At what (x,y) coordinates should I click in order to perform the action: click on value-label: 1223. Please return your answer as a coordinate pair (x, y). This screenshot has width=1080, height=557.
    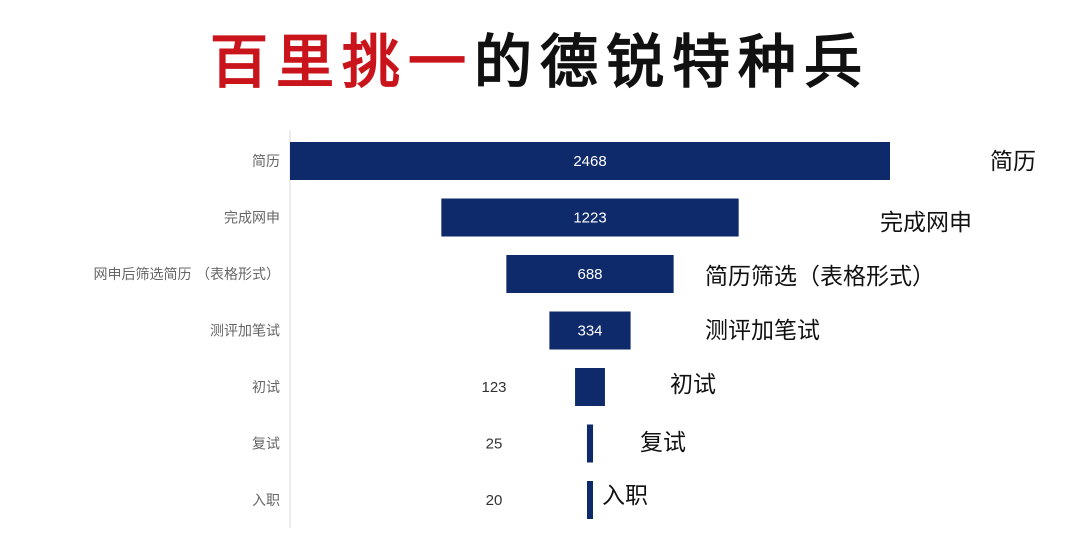
    Looking at the image, I should click on (589, 218).